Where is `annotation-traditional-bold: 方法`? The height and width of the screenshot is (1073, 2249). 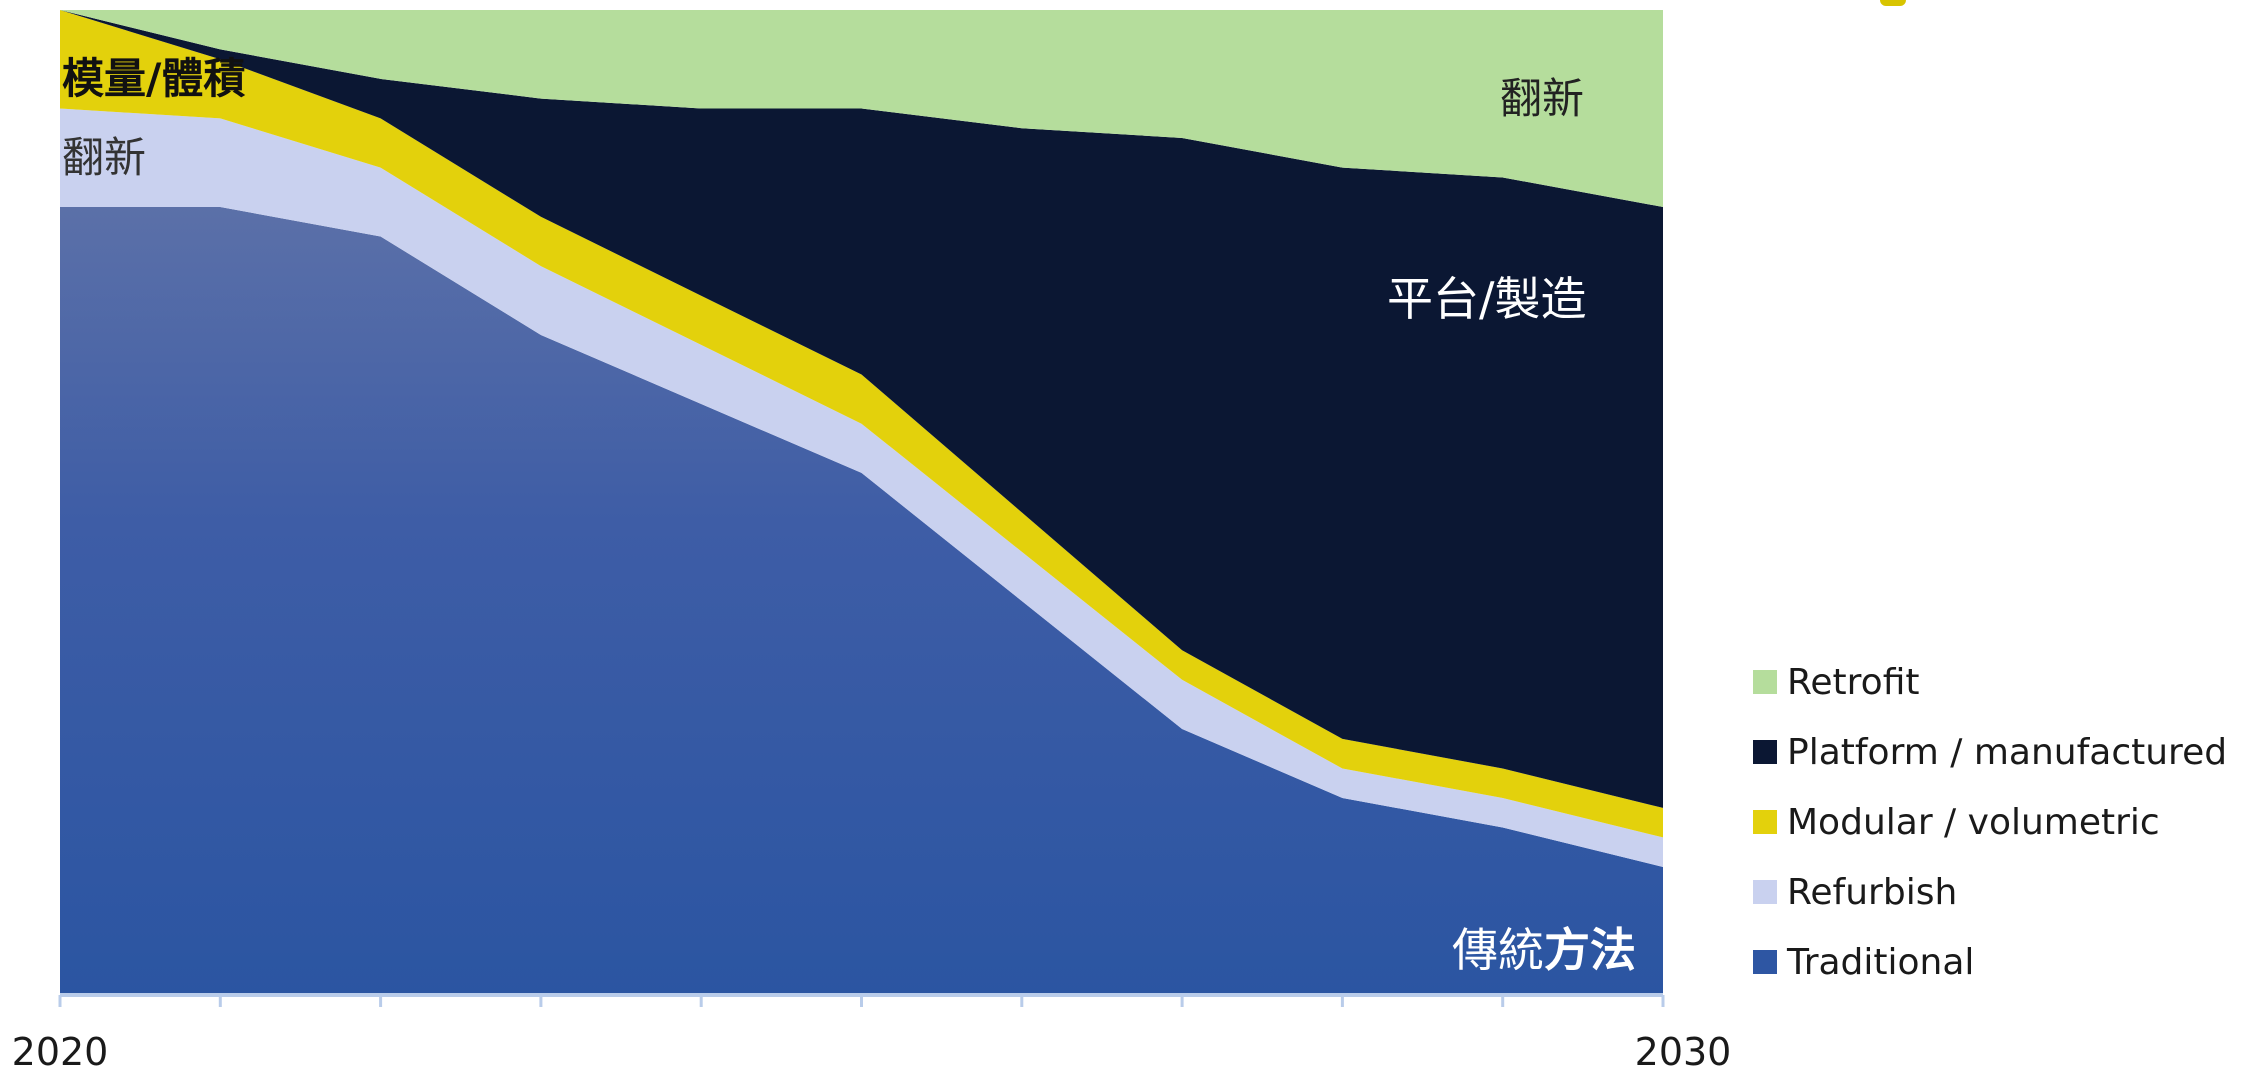 annotation-traditional-bold: 方法 is located at coordinates (1590, 950).